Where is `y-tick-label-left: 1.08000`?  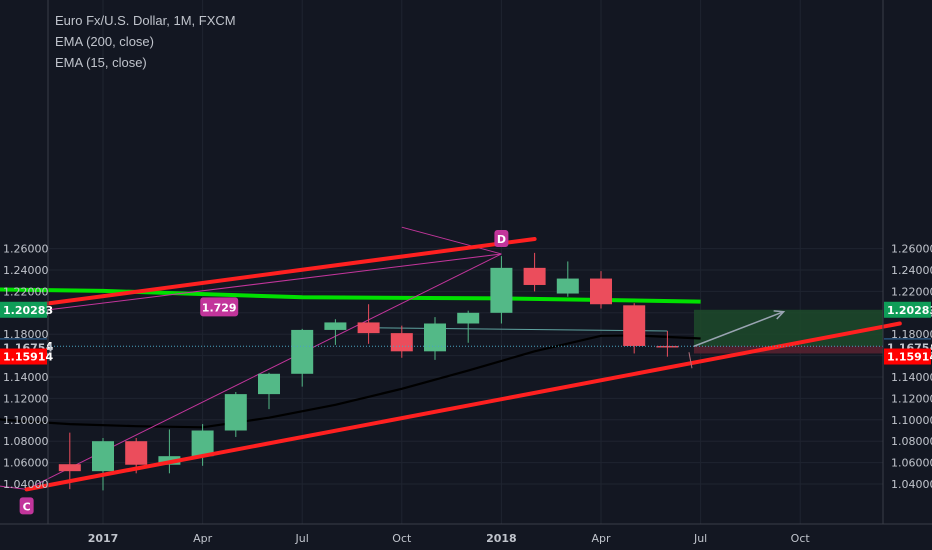 y-tick-label-left: 1.08000 is located at coordinates (26, 441).